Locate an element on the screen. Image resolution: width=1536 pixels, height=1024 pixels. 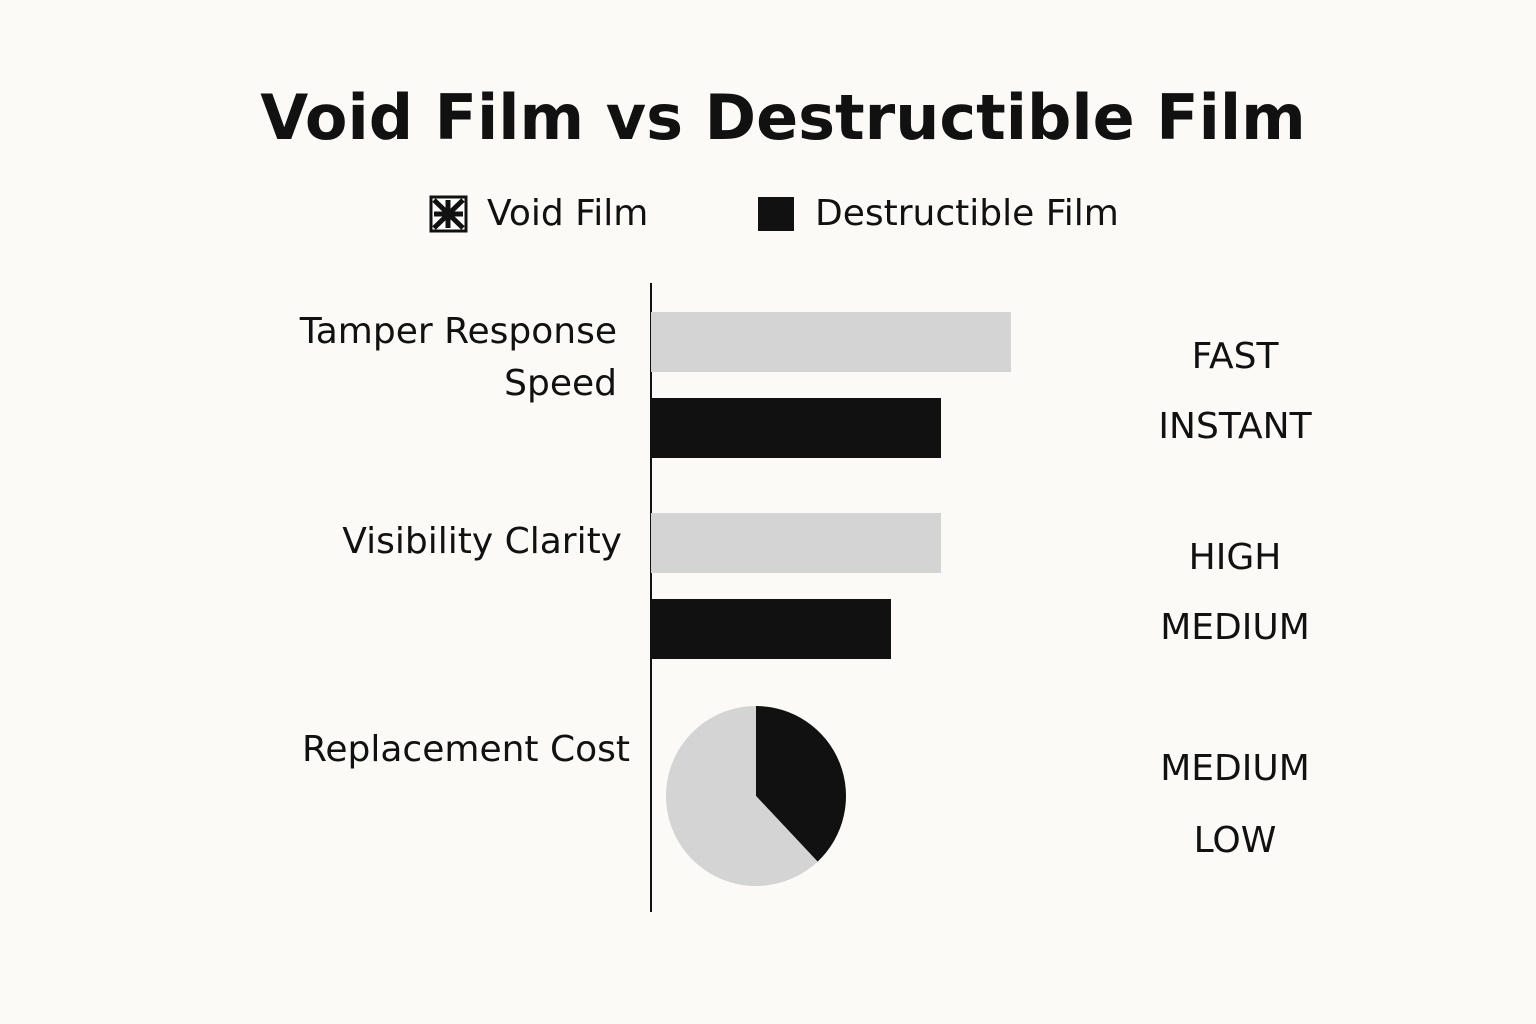
category-label: Tamper Response Speed is located at coordinates (458, 357).